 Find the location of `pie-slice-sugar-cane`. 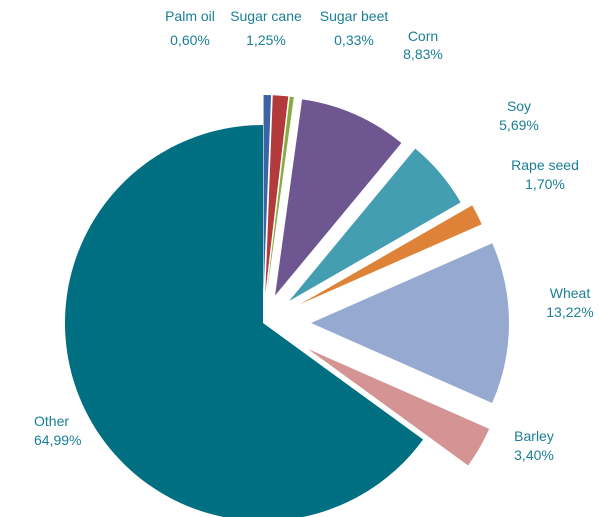

pie-slice-sugar-cane is located at coordinates (277, 194).